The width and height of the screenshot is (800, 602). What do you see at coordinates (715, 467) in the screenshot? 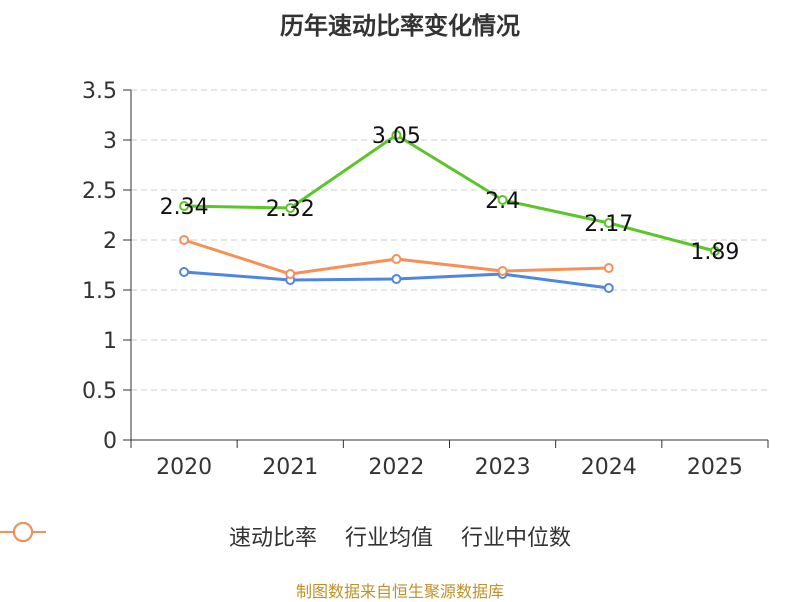
I see `x-tick-label: 2025` at bounding box center [715, 467].